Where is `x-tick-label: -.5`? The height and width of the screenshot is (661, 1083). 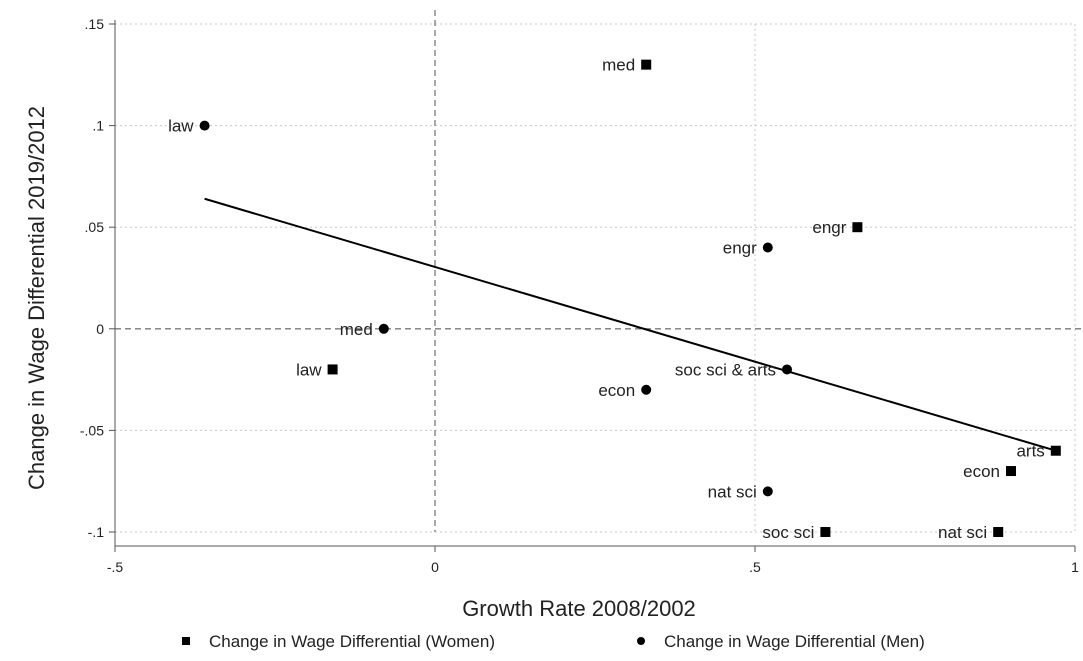 x-tick-label: -.5 is located at coordinates (115, 567).